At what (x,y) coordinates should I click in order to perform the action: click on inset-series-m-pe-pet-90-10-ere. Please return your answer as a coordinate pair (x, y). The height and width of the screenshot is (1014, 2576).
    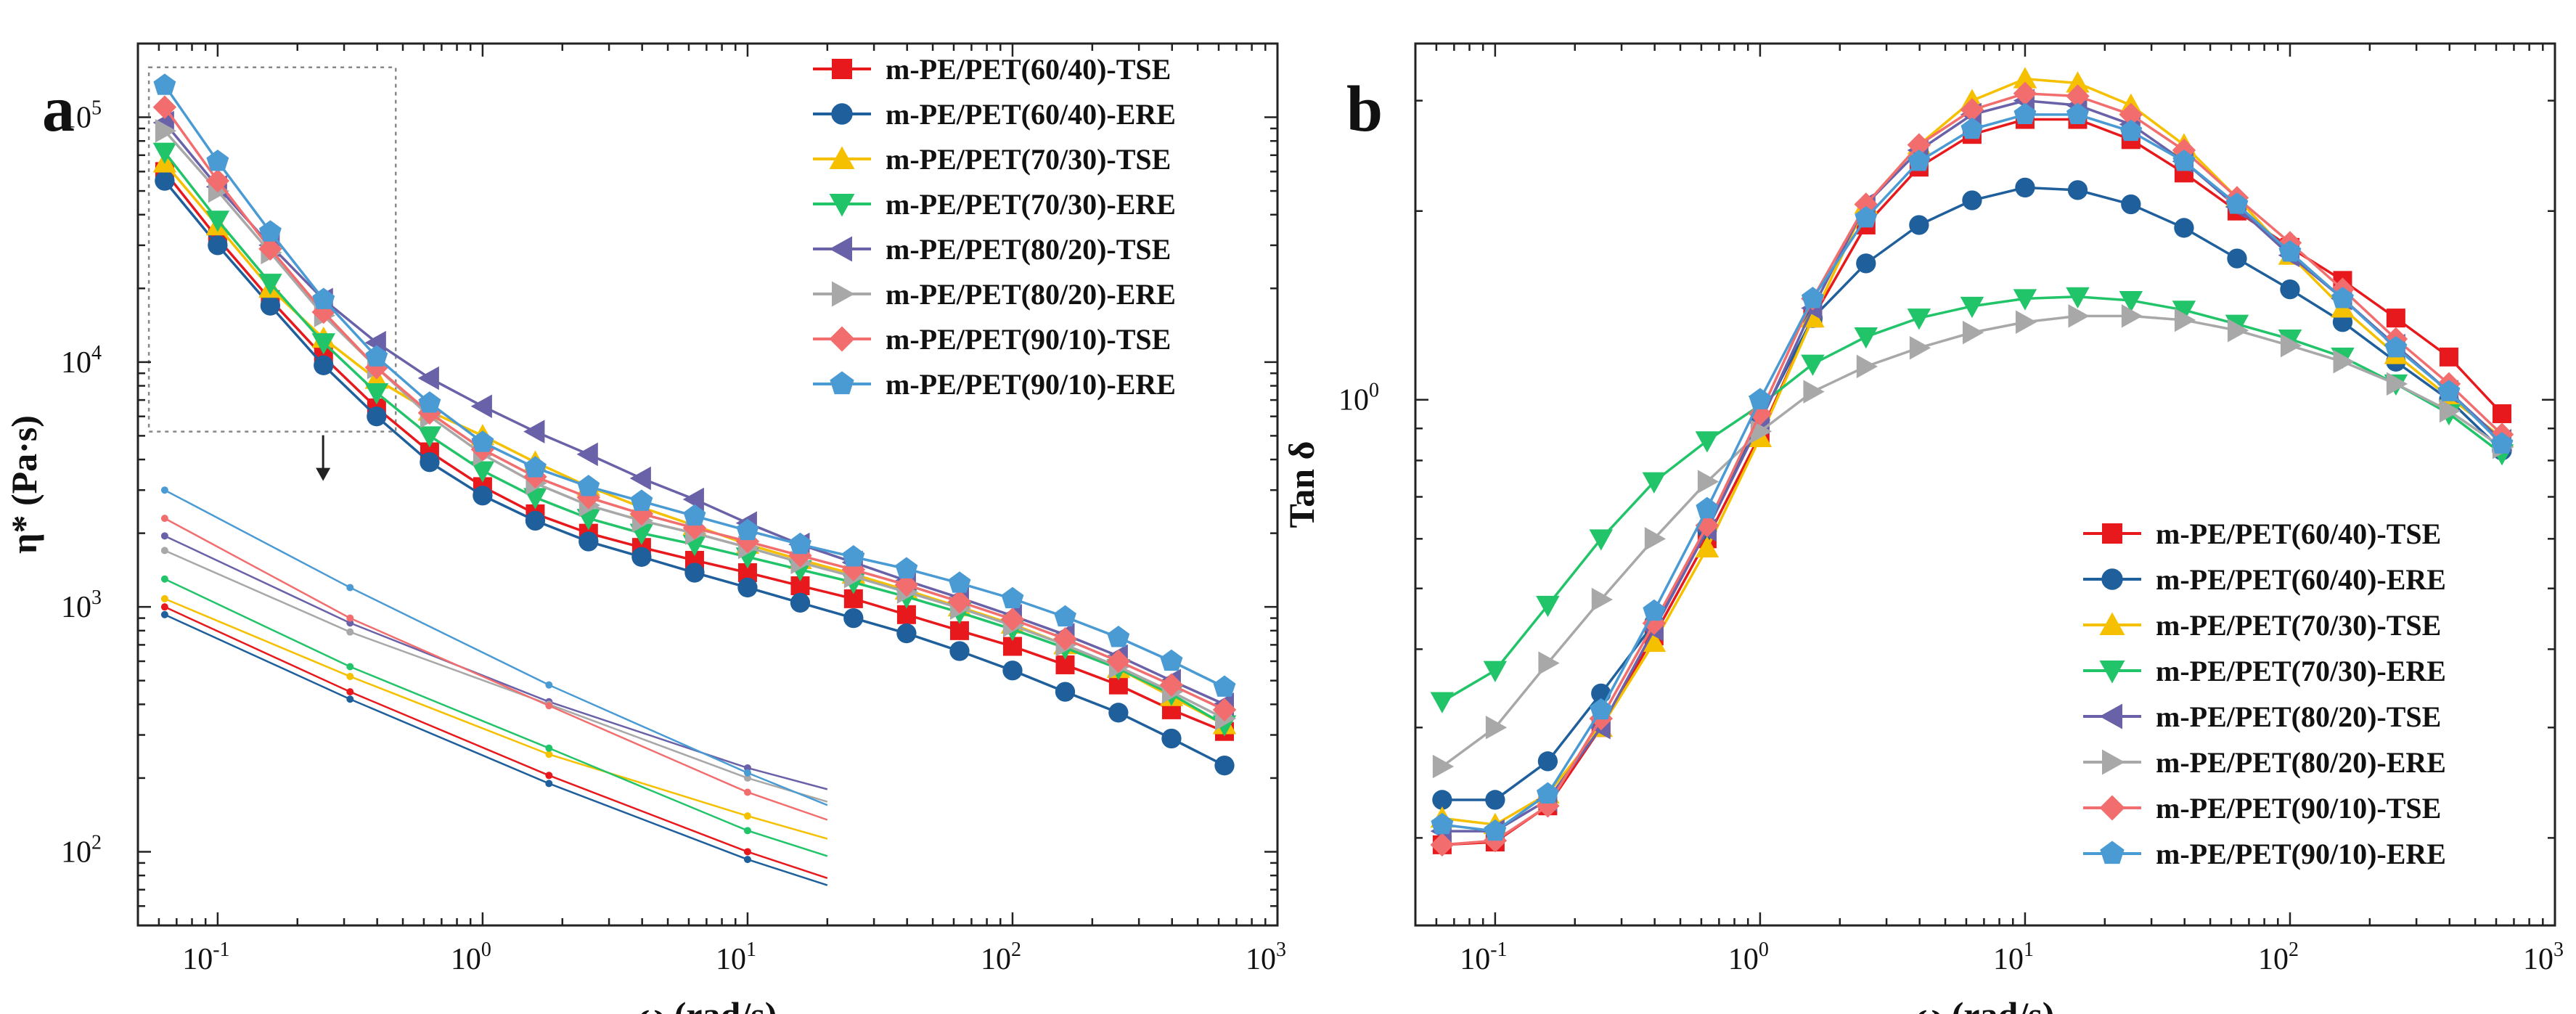
    Looking at the image, I should click on (494, 646).